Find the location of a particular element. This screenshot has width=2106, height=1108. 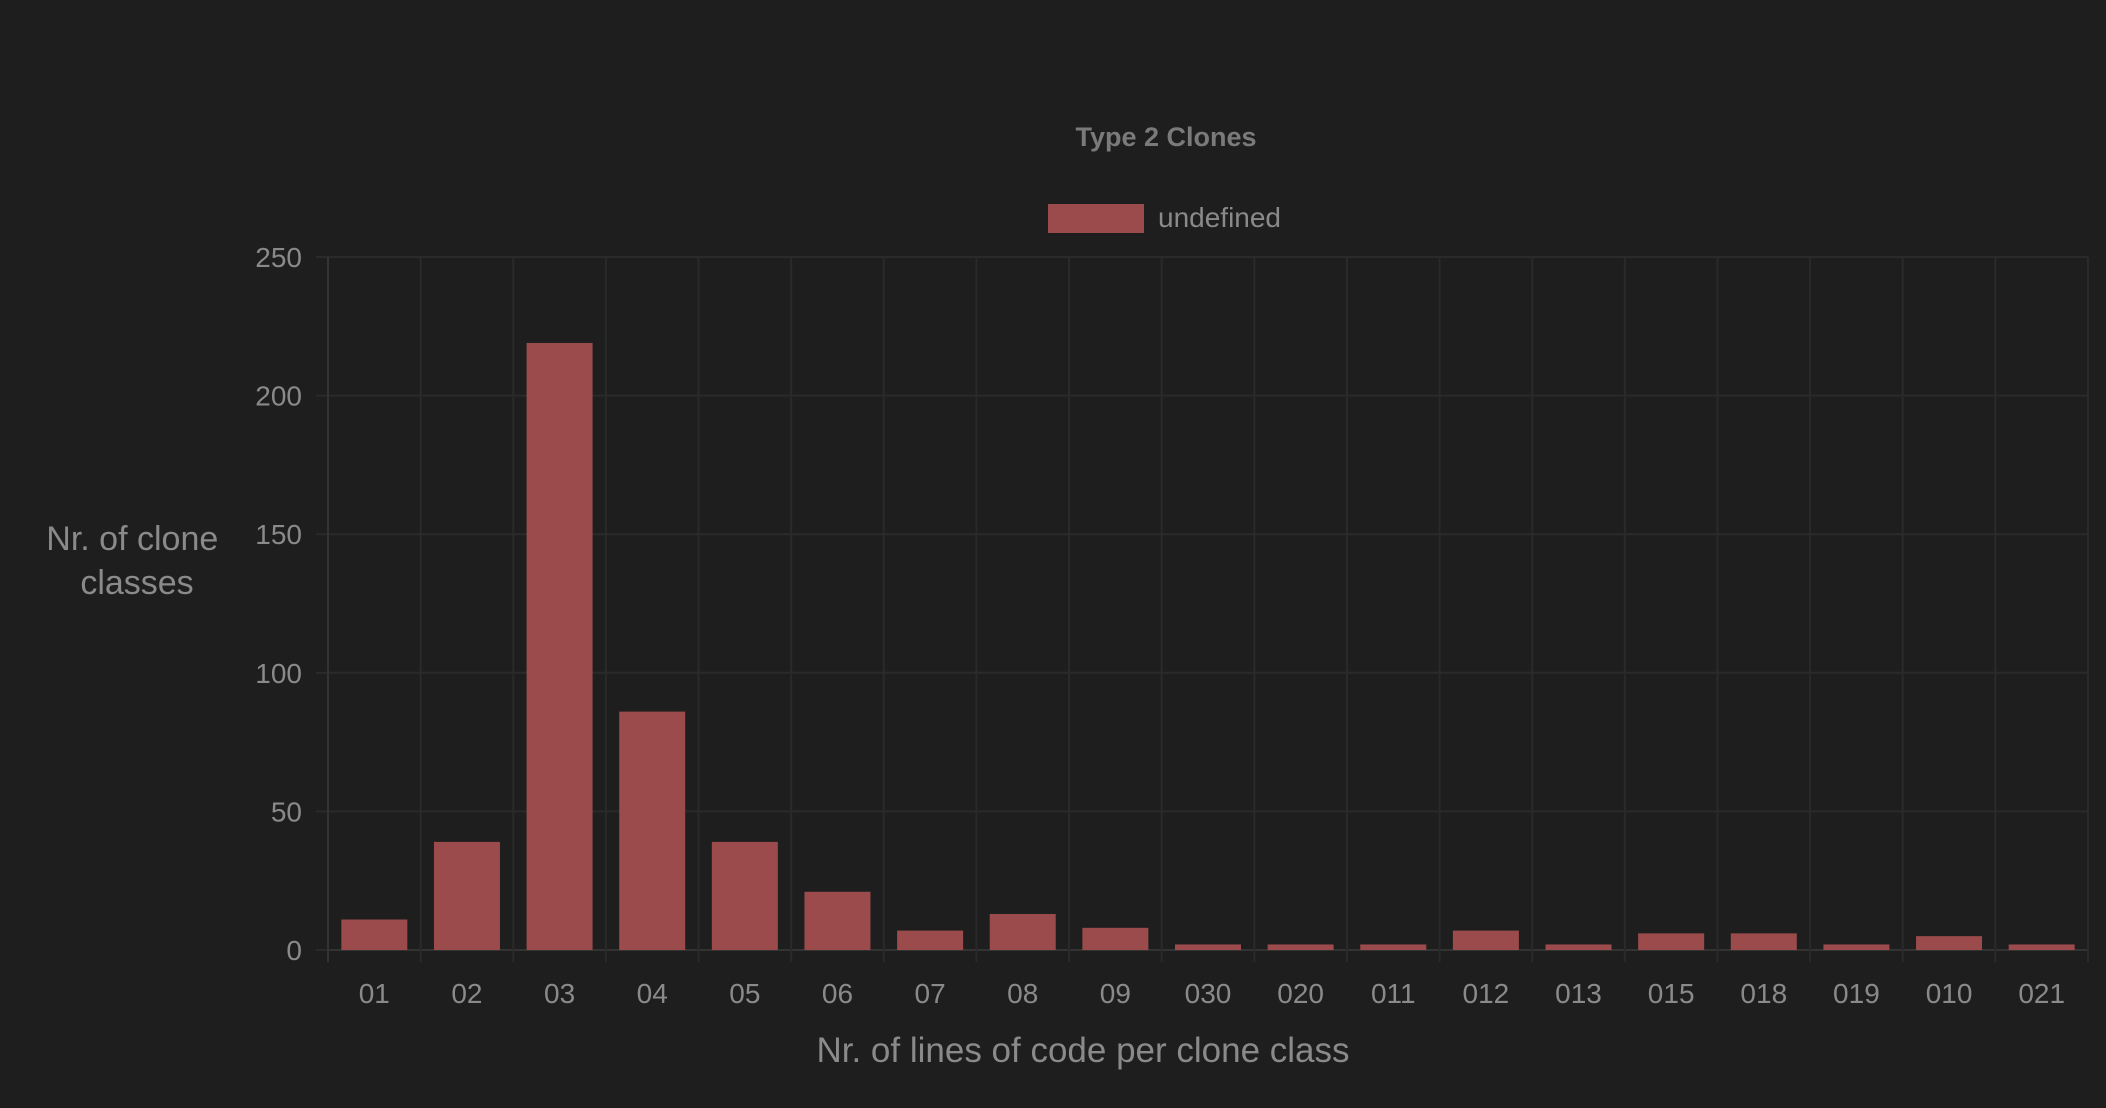

x-tick-label: 021 is located at coordinates (2041, 993).